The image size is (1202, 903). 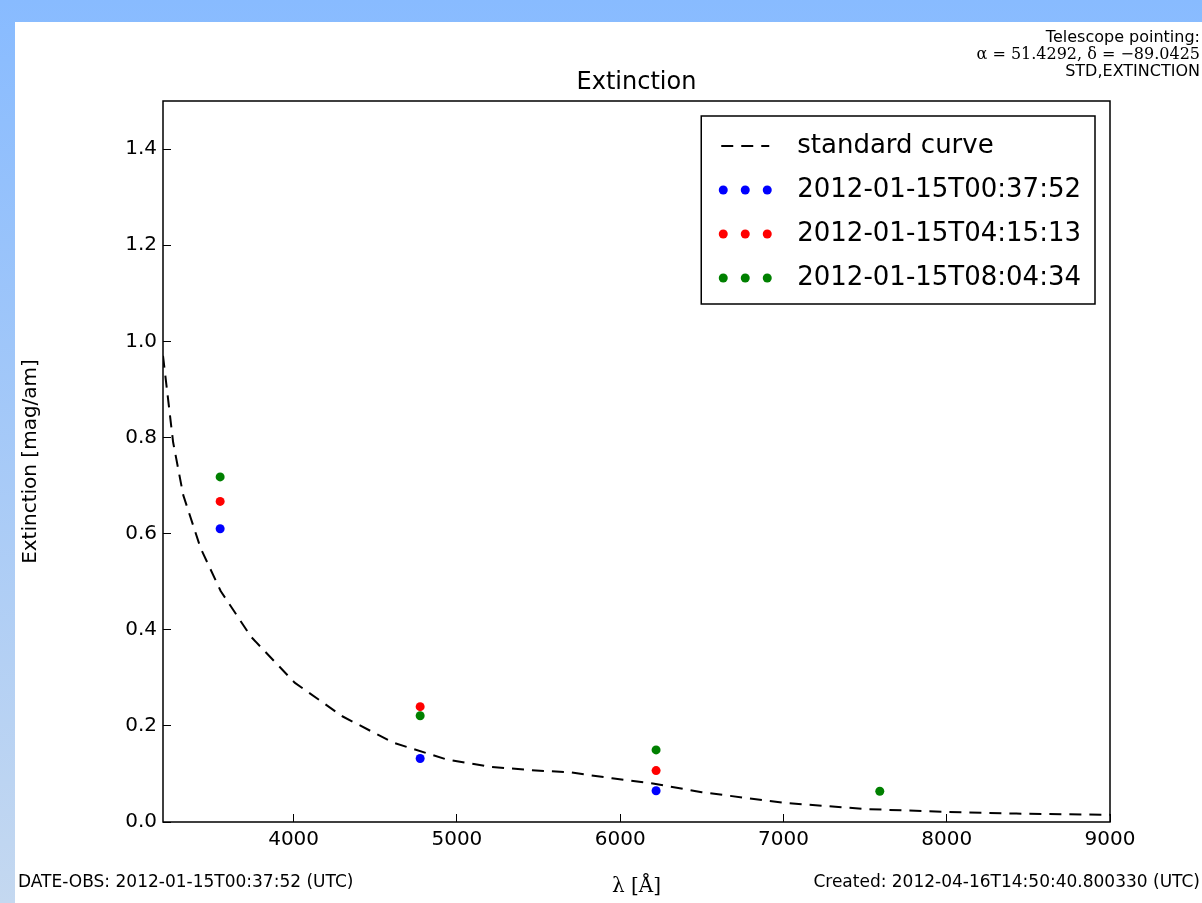 I want to click on x-tick-label: 7000, so click(x=783, y=838).